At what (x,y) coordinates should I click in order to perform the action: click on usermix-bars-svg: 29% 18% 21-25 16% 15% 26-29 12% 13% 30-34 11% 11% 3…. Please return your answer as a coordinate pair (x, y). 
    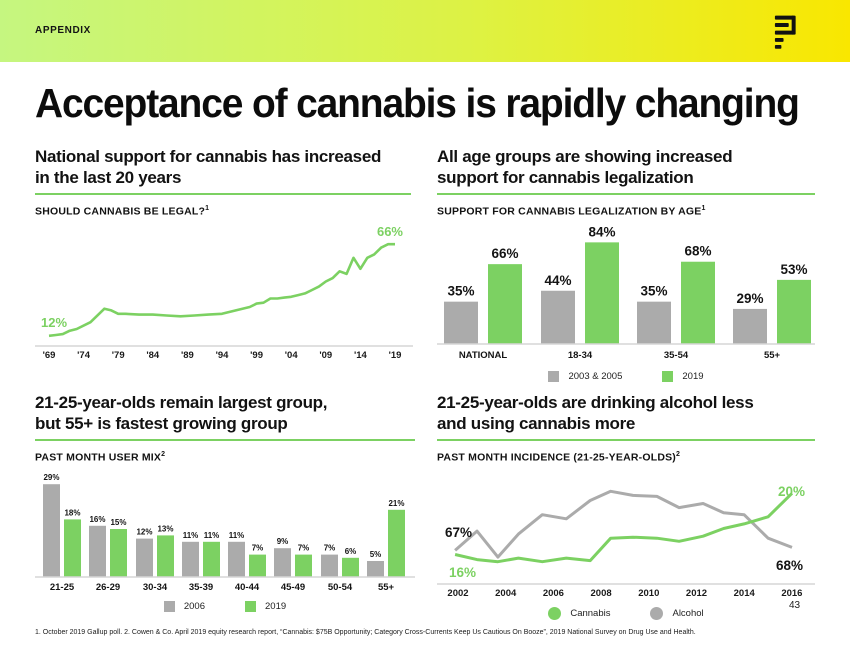
    Looking at the image, I should click on (225, 533).